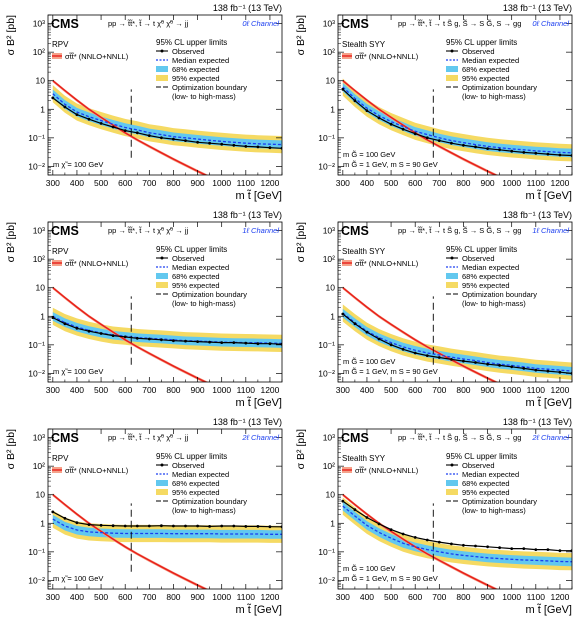 This screenshot has width=580, height=622. I want to click on x-tick-label: 800, so click(173, 597).